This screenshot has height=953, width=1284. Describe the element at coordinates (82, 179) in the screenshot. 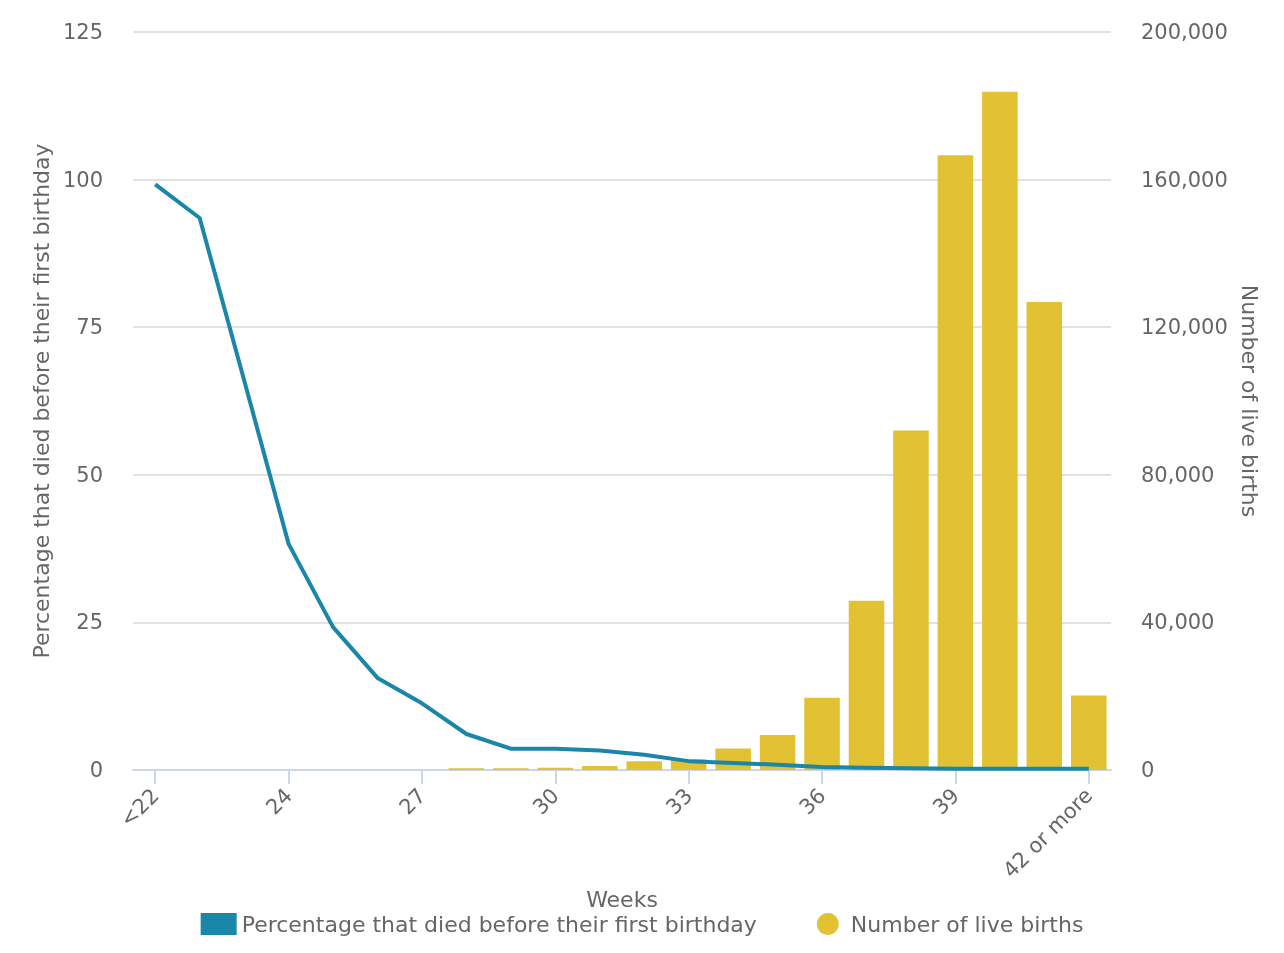

I see `y-tick-label: 100` at that location.